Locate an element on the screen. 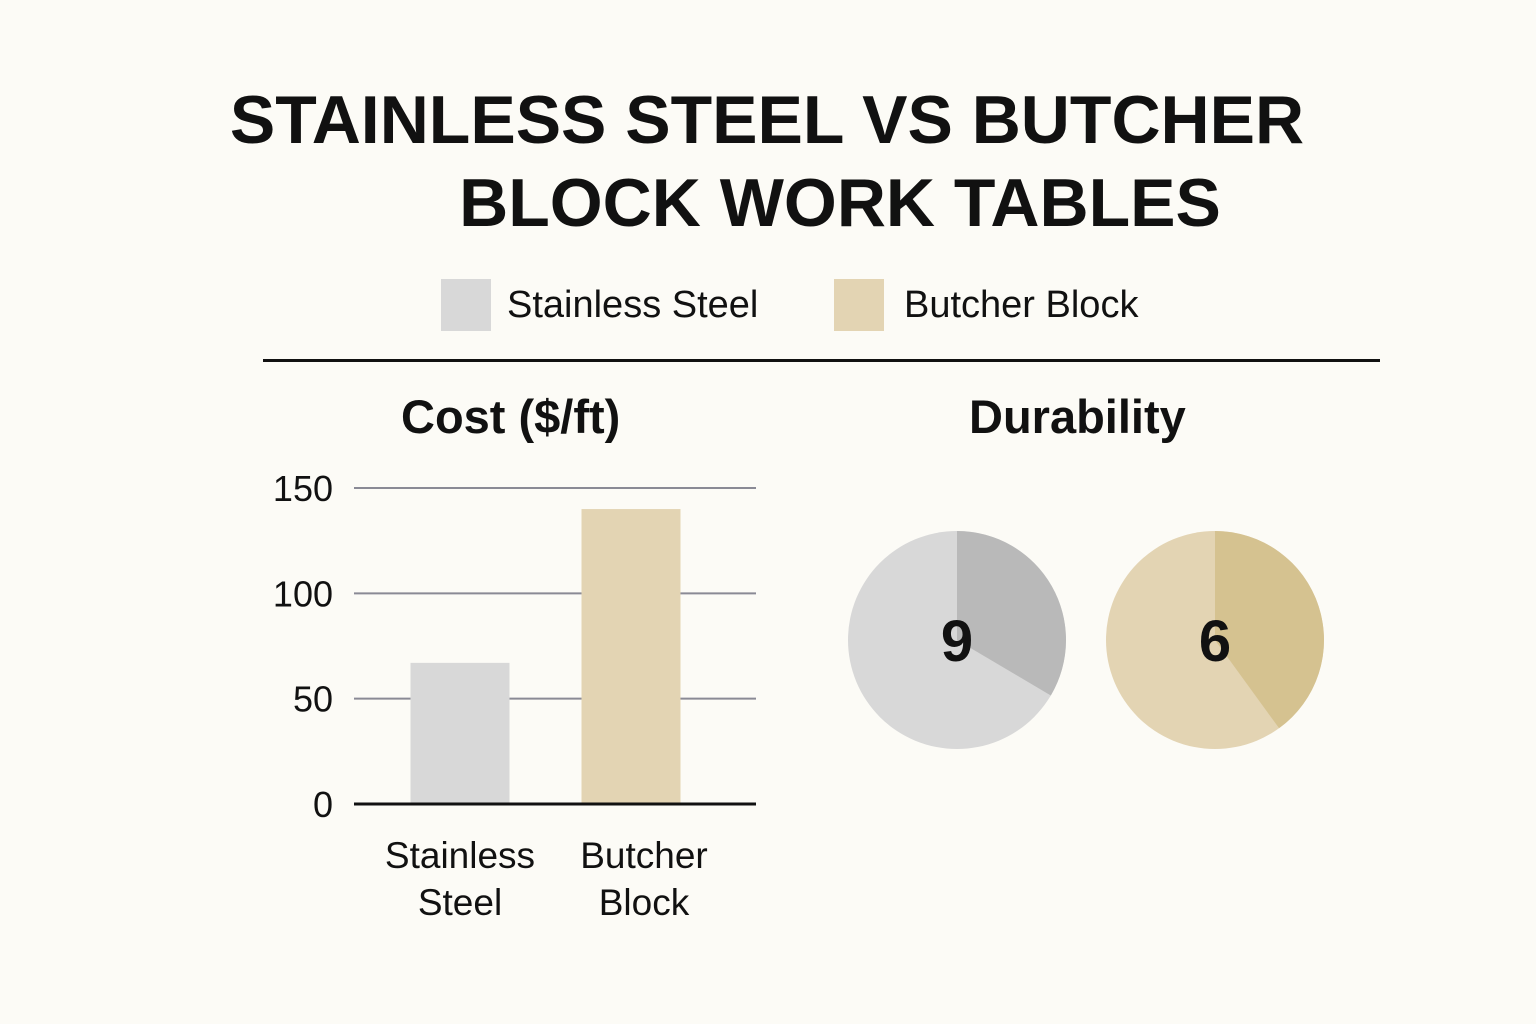 The image size is (1536, 1024). durability-value-butcher-block: 6 is located at coordinates (1215, 641).